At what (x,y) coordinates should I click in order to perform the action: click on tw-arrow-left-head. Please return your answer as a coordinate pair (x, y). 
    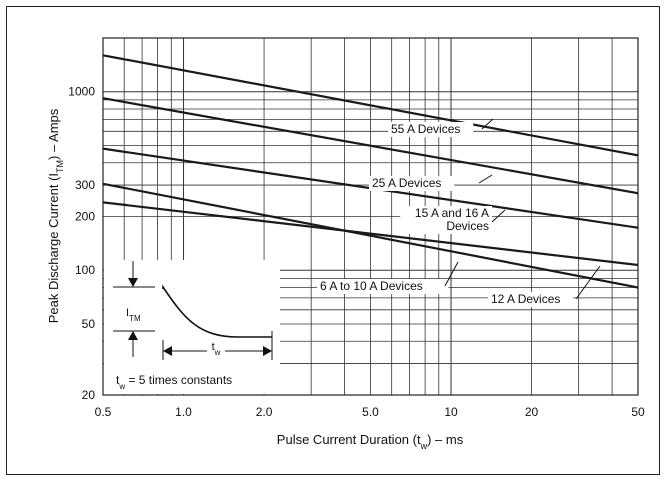
    Looking at the image, I should click on (167, 351).